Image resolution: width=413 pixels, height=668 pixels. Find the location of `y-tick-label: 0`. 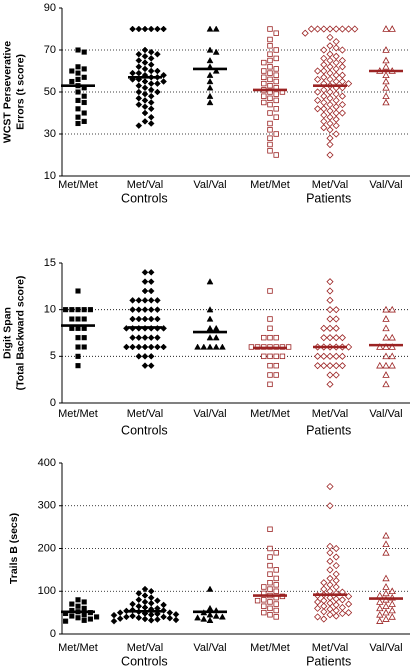

y-tick-label: 0 is located at coordinates (53, 634).